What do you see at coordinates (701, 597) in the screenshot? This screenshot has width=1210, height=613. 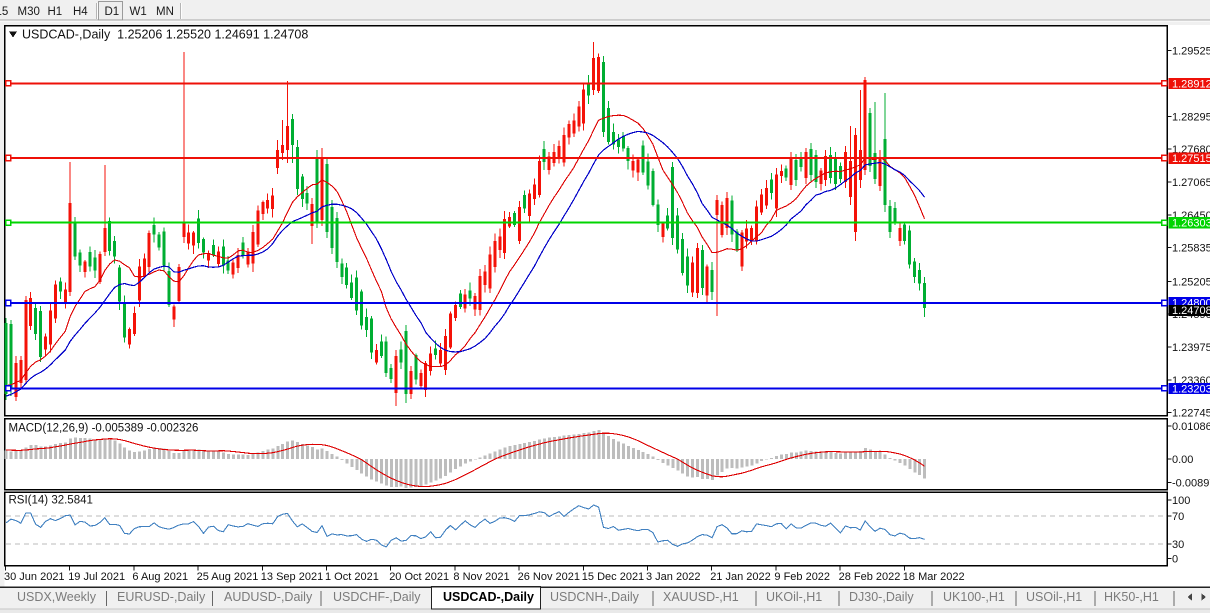 I see `svg-text: XAUUSD-,H1` at bounding box center [701, 597].